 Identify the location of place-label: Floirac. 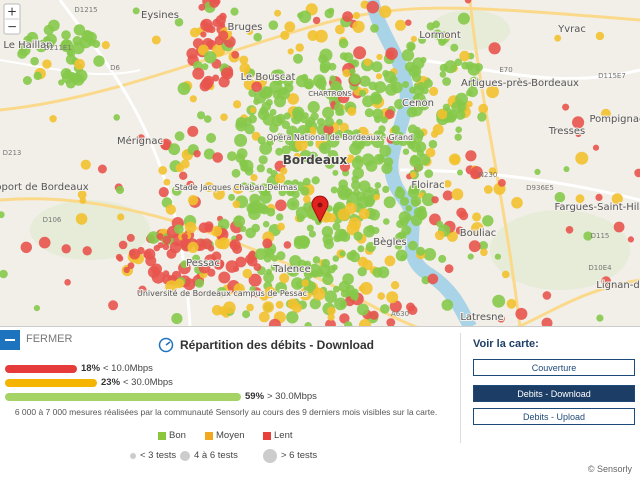
(427, 185).